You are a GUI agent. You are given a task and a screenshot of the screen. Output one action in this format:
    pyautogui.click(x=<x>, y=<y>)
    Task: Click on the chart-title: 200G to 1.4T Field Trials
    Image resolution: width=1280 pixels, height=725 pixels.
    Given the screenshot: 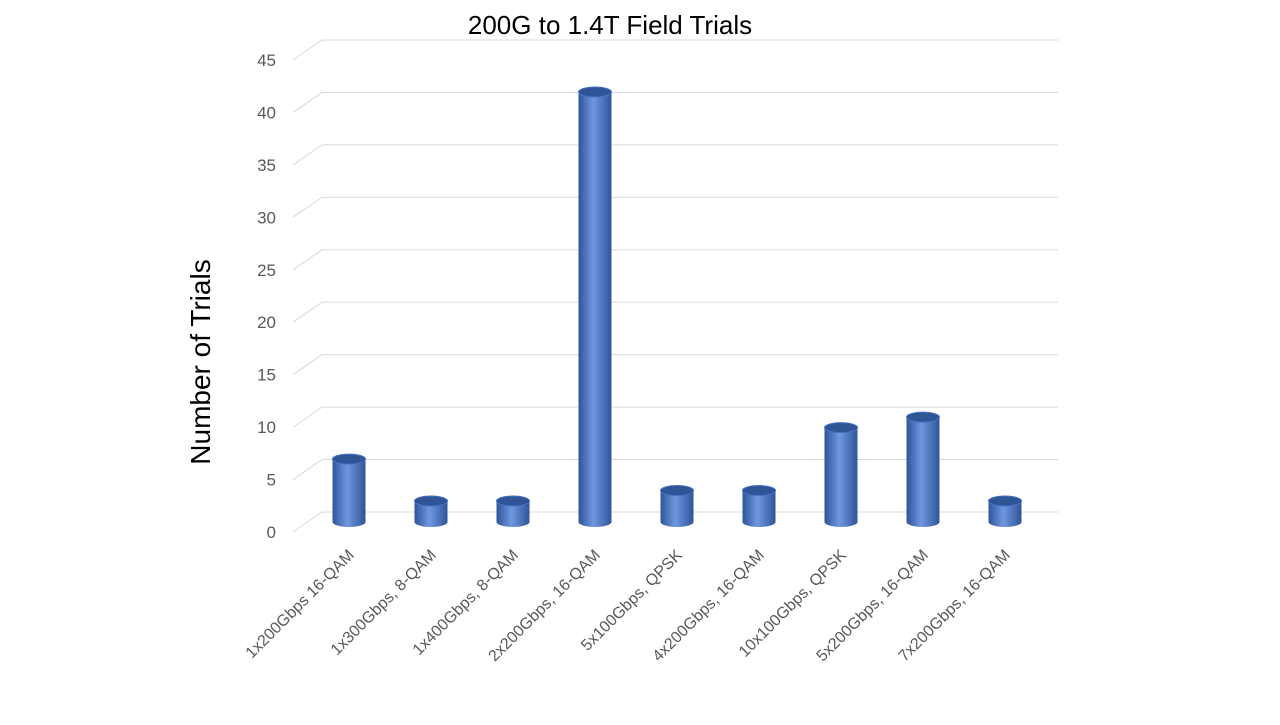 What is the action you would take?
    pyautogui.click(x=610, y=25)
    